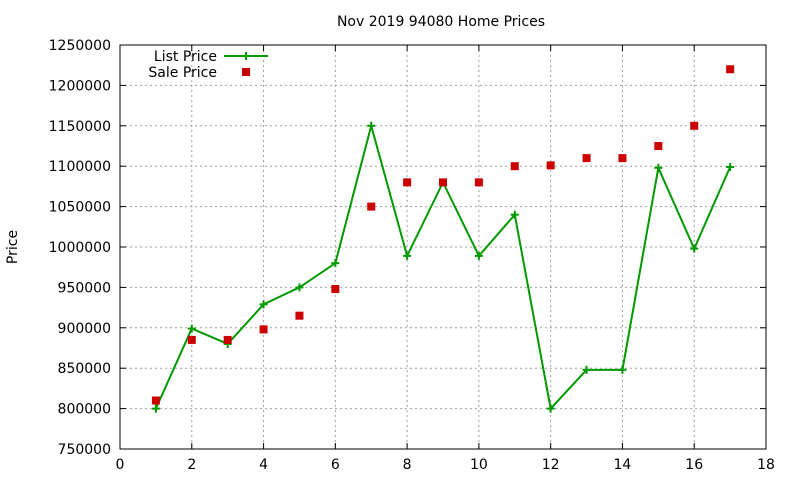 Image resolution: width=800 pixels, height=480 pixels. I want to click on x-tick-label: 2, so click(191, 465).